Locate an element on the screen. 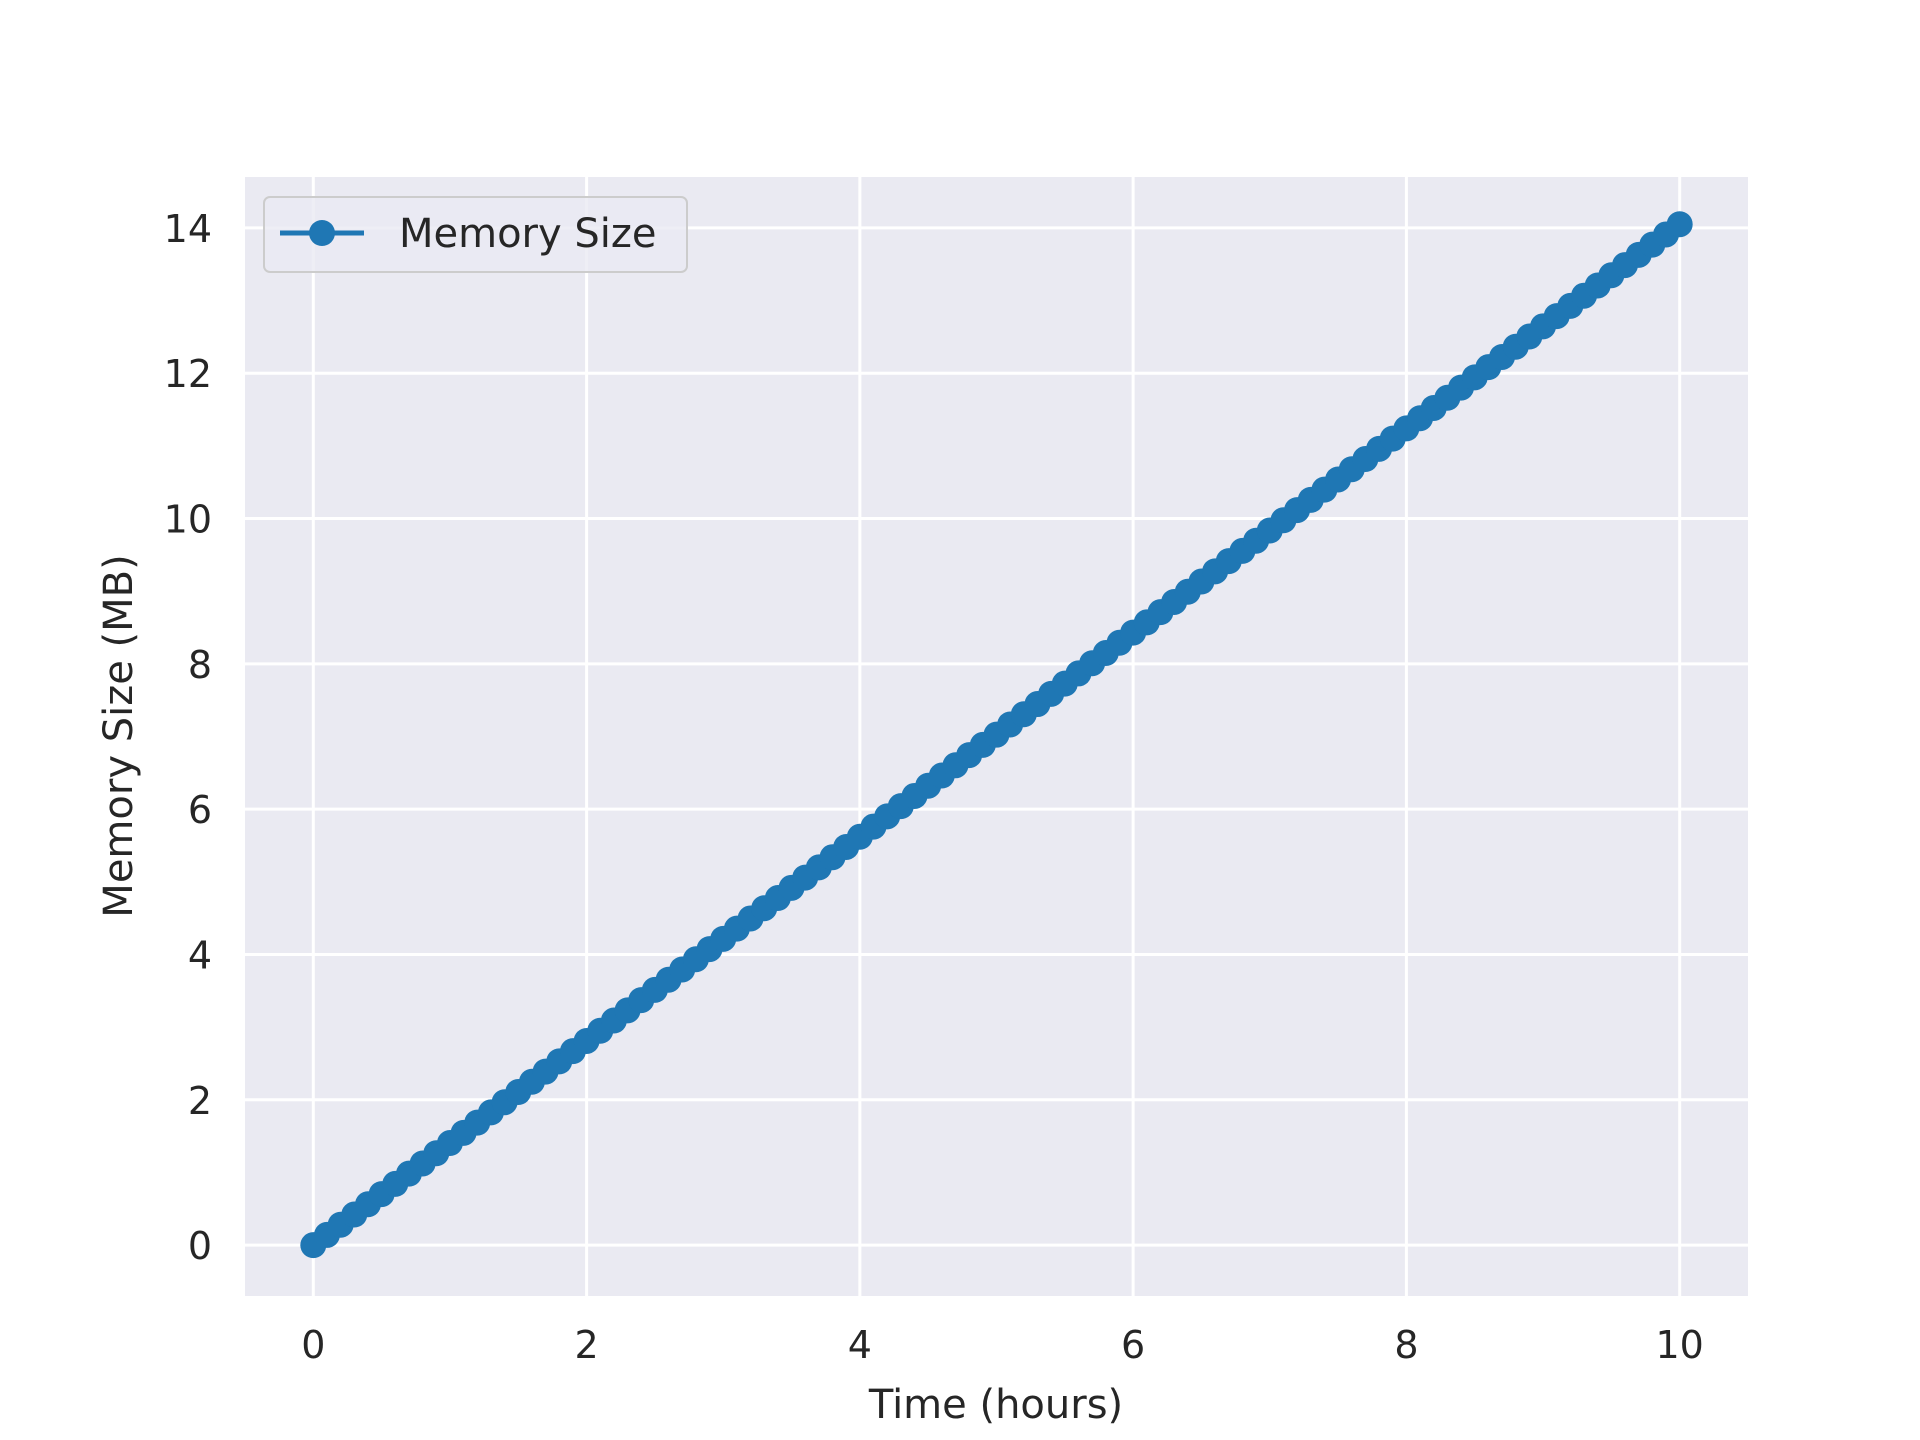 This screenshot has height=1440, width=1920. y-tick-label: 0 is located at coordinates (200, 1246).